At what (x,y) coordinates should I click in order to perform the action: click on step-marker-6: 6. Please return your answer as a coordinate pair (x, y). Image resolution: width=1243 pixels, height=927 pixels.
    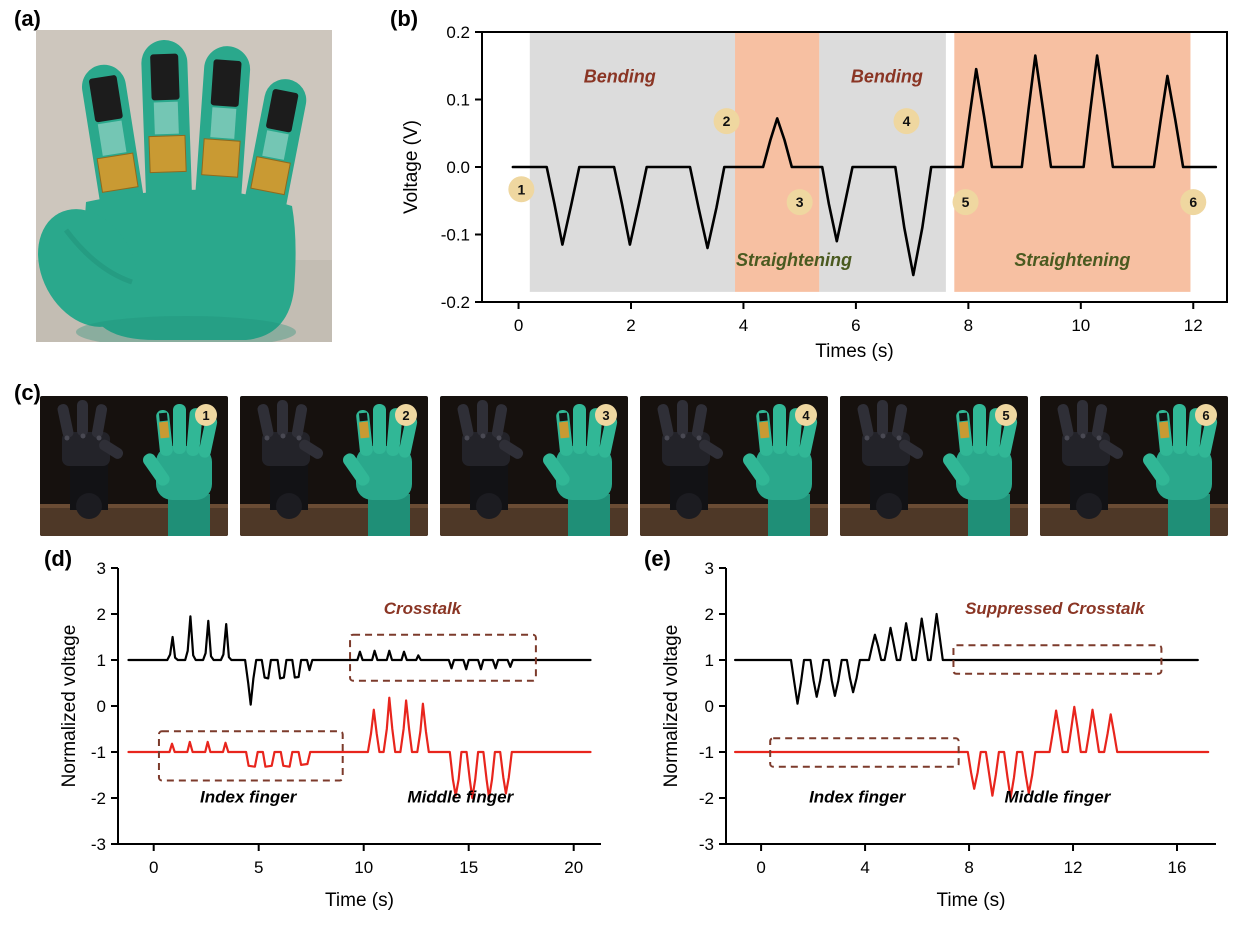
    Looking at the image, I should click on (1193, 202).